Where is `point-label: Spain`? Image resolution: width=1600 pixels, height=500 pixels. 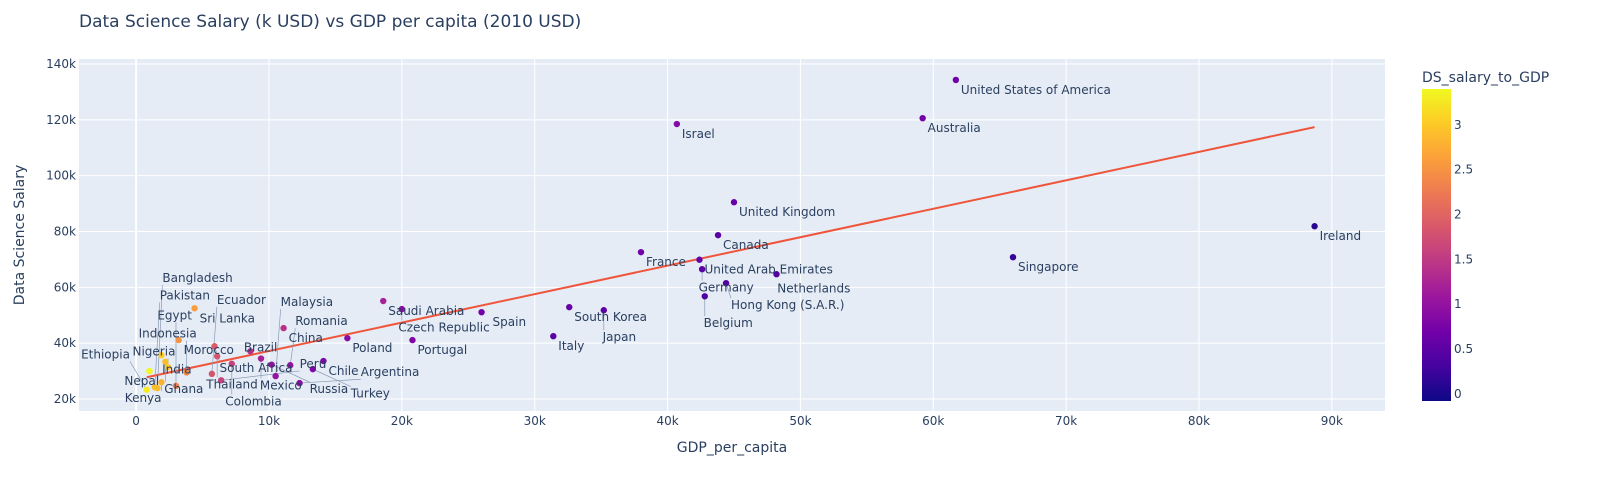
point-label: Spain is located at coordinates (510, 322).